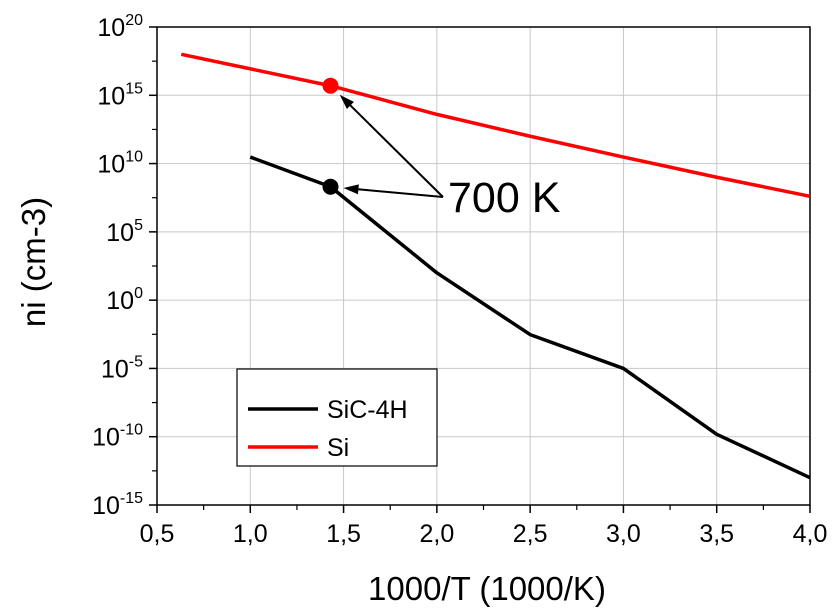 This screenshot has width=833, height=610. What do you see at coordinates (338, 448) in the screenshot?
I see `legend-label: Si` at bounding box center [338, 448].